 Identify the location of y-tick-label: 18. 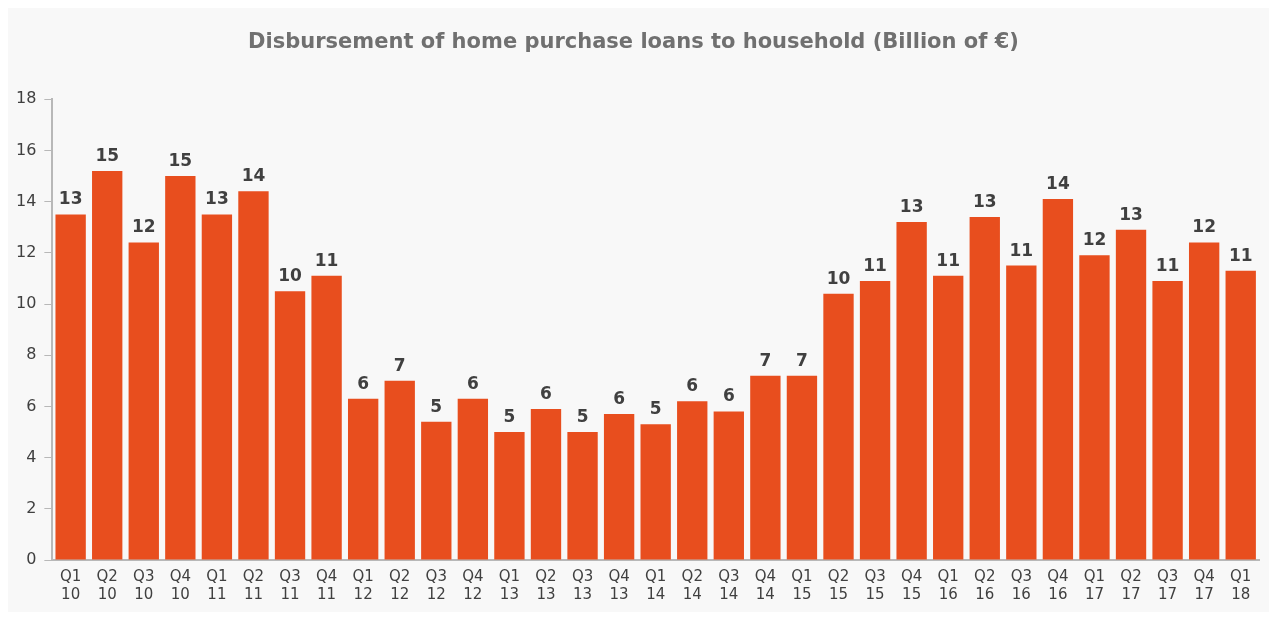
(26, 98).